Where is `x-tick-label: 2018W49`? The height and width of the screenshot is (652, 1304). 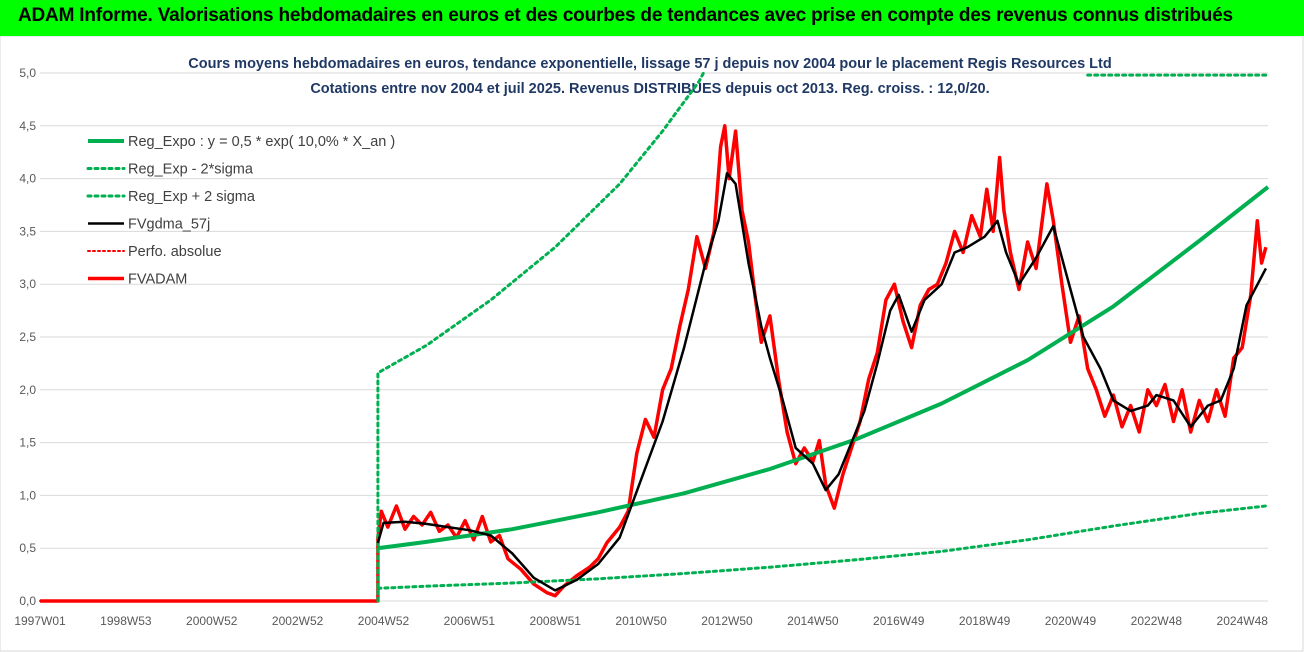
x-tick-label: 2018W49 is located at coordinates (985, 621).